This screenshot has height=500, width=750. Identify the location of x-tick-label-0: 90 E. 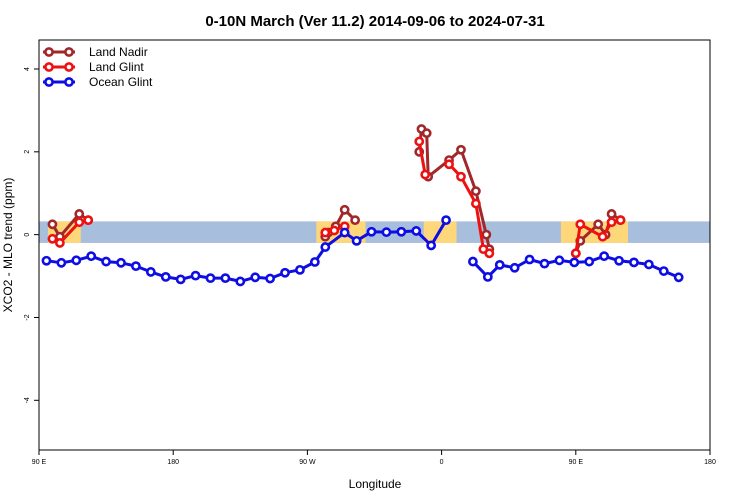
(39, 462).